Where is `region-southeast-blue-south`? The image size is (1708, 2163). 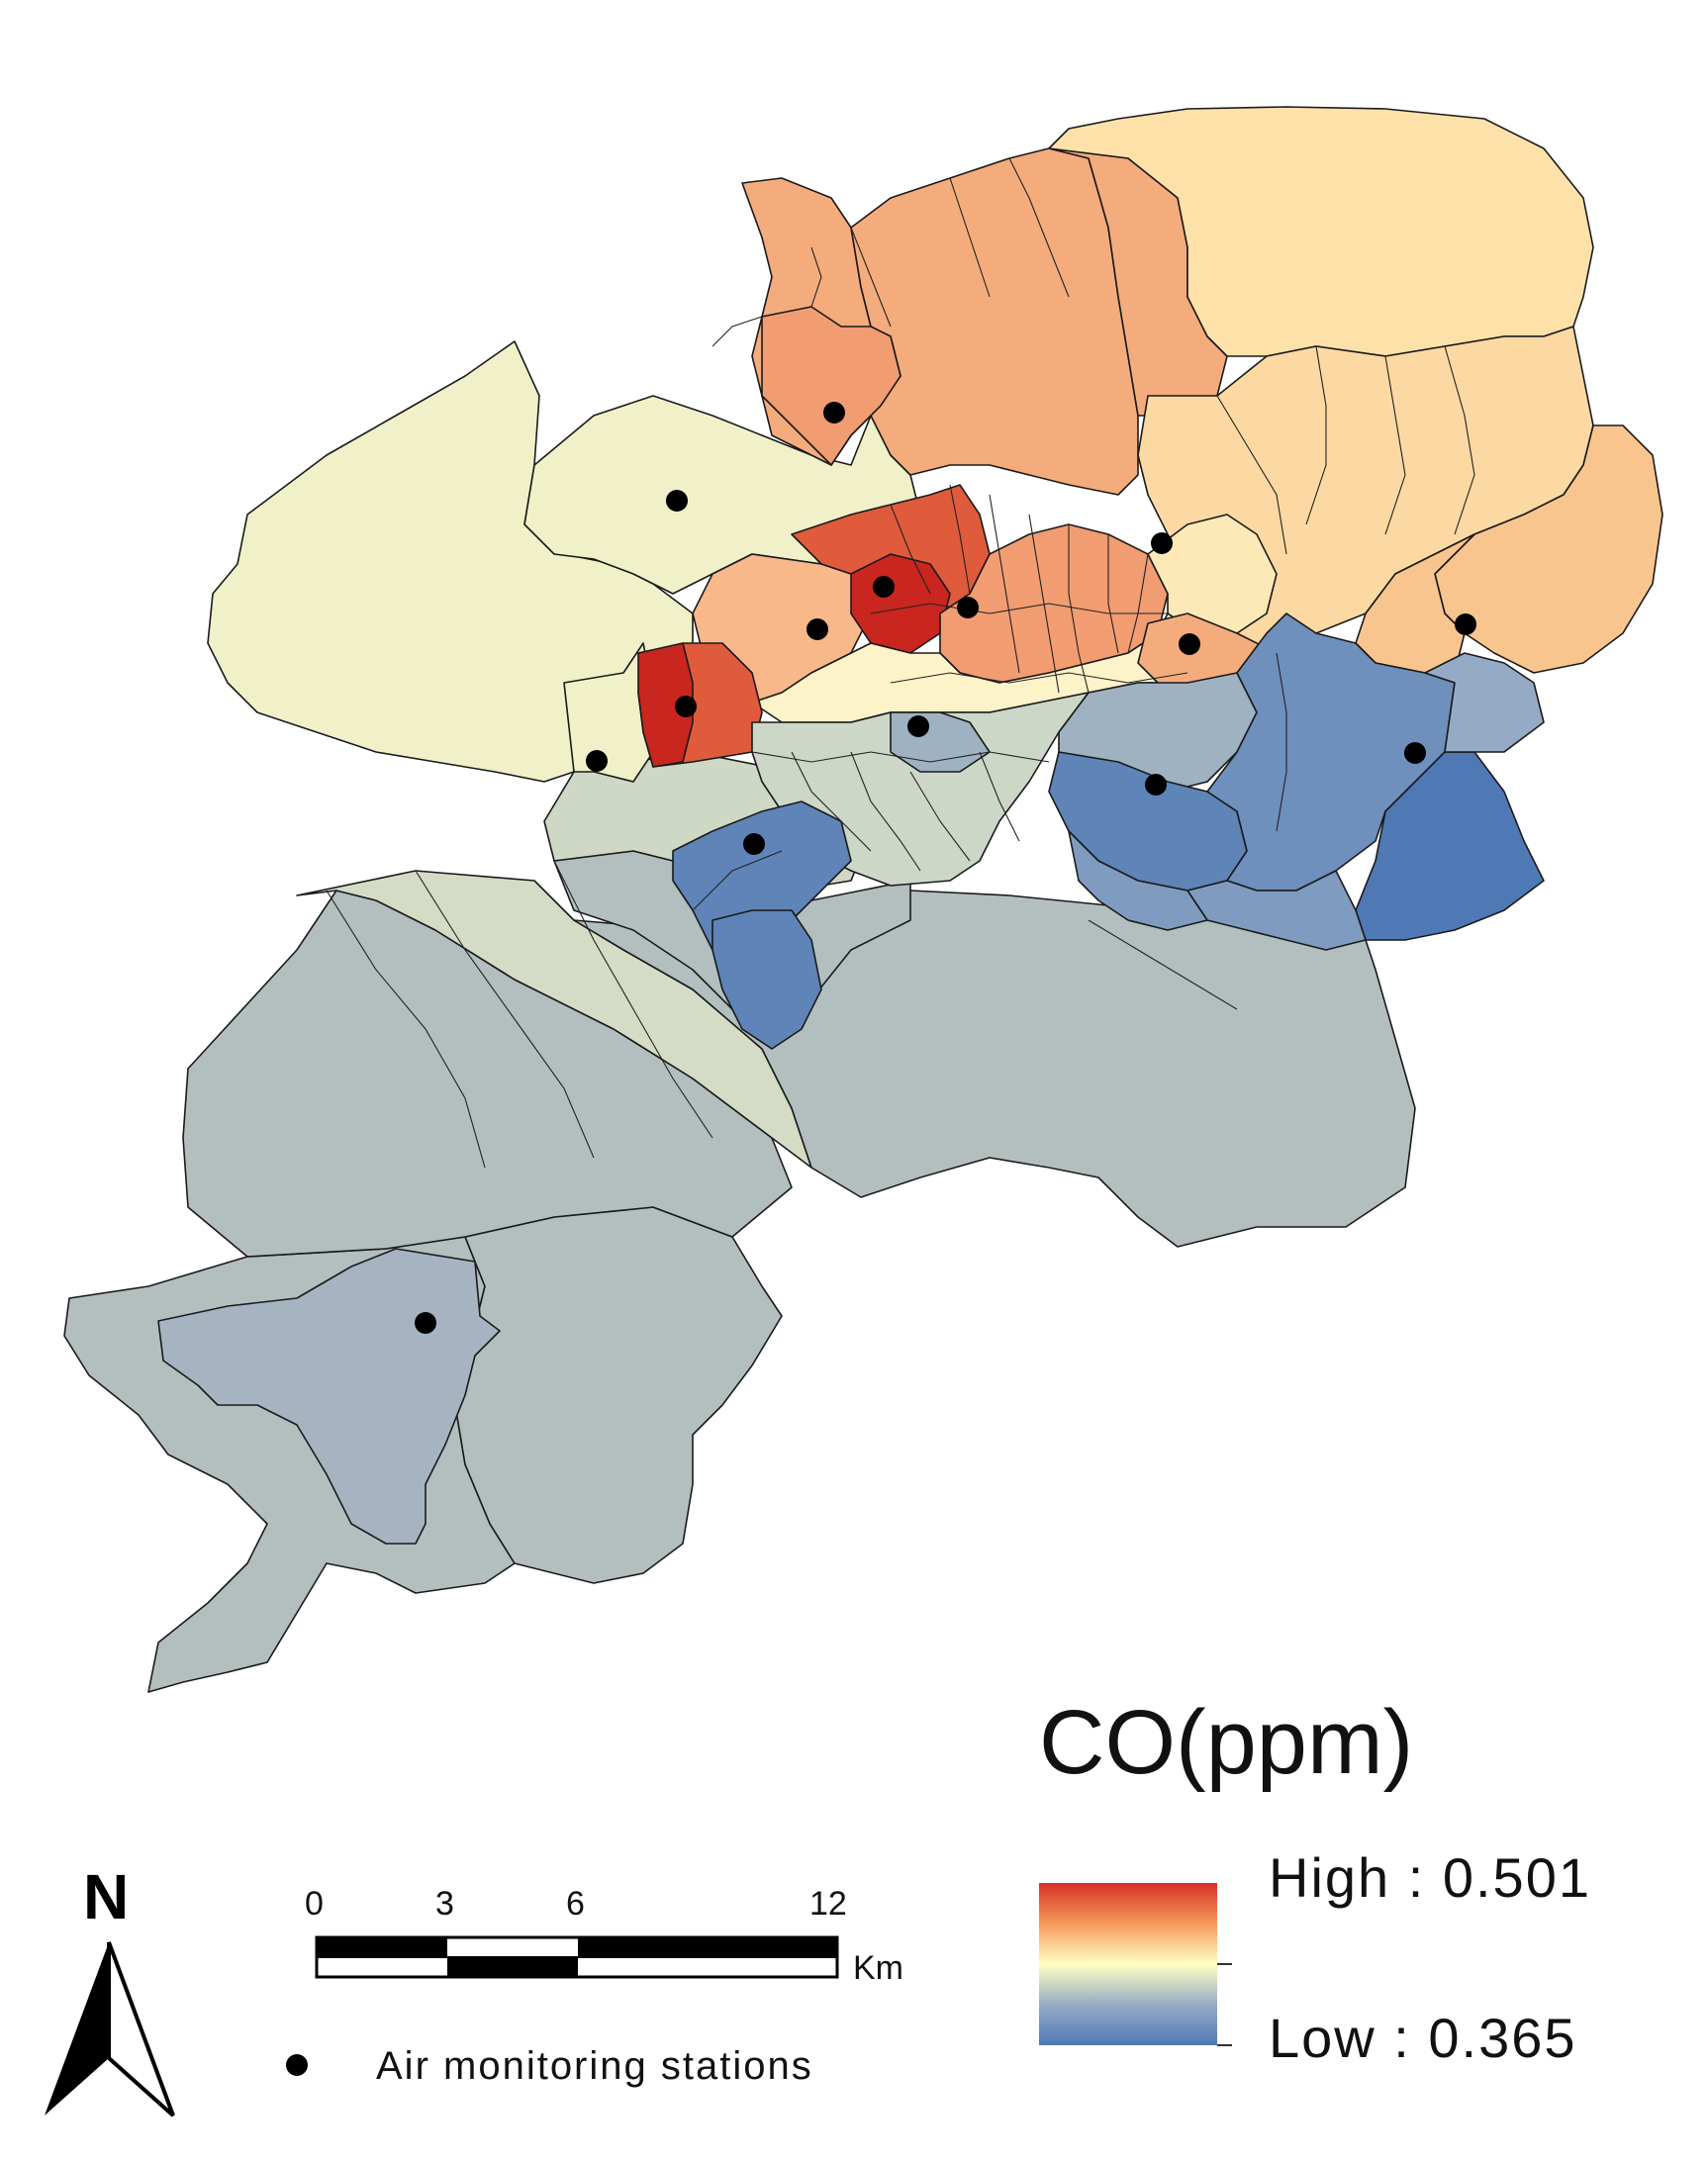 region-southeast-blue-south is located at coordinates (1138, 880).